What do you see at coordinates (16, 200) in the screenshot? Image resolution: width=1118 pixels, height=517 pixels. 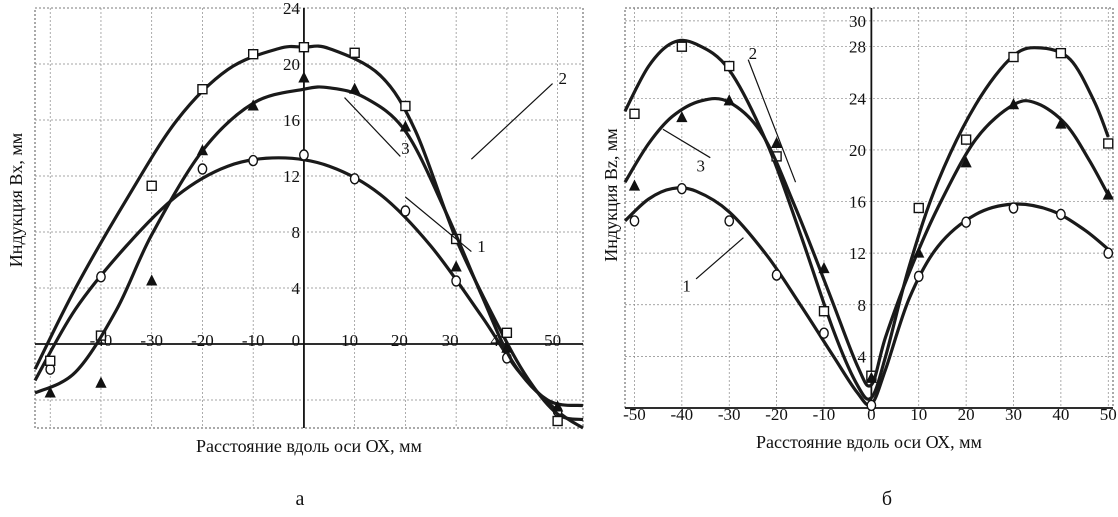 I see `y-axis-label: Индукция Bx, мм` at bounding box center [16, 200].